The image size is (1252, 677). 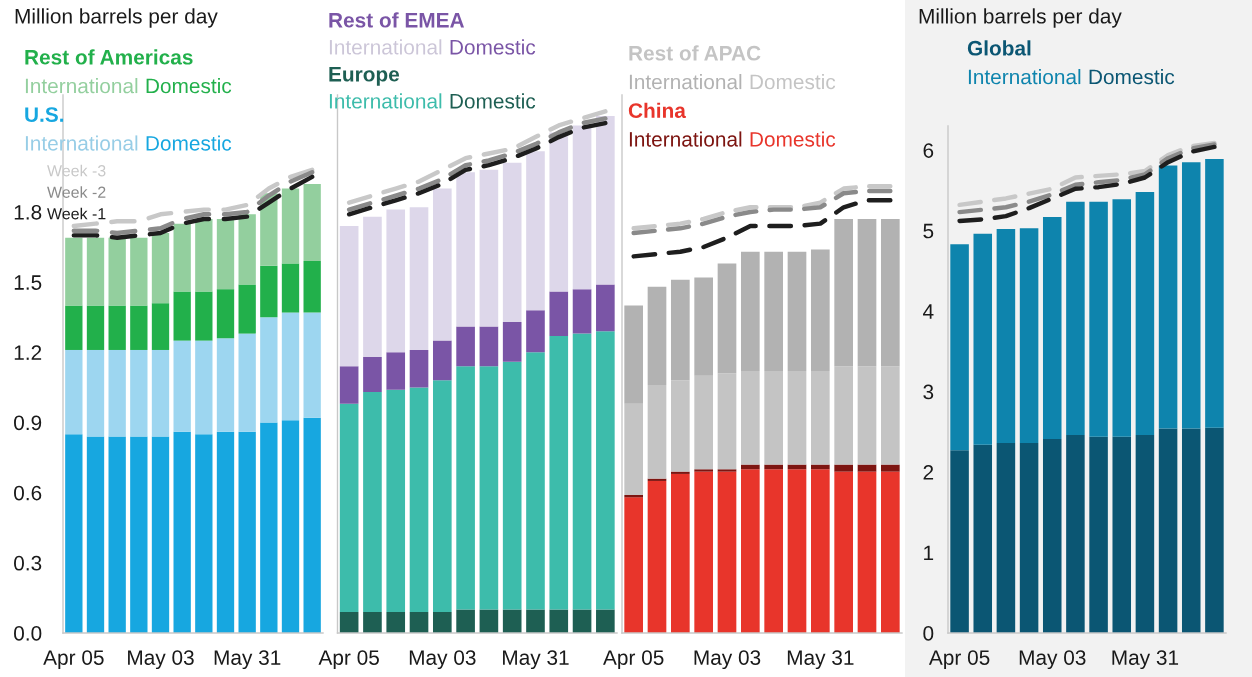 What do you see at coordinates (76, 192) in the screenshot?
I see `text: Week -2` at bounding box center [76, 192].